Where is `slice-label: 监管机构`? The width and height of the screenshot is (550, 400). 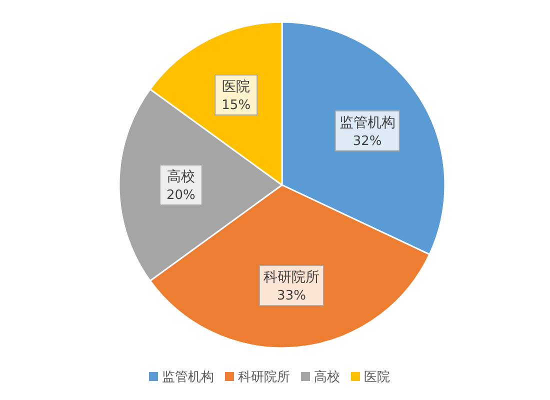
slice-label: 监管机构 is located at coordinates (367, 122).